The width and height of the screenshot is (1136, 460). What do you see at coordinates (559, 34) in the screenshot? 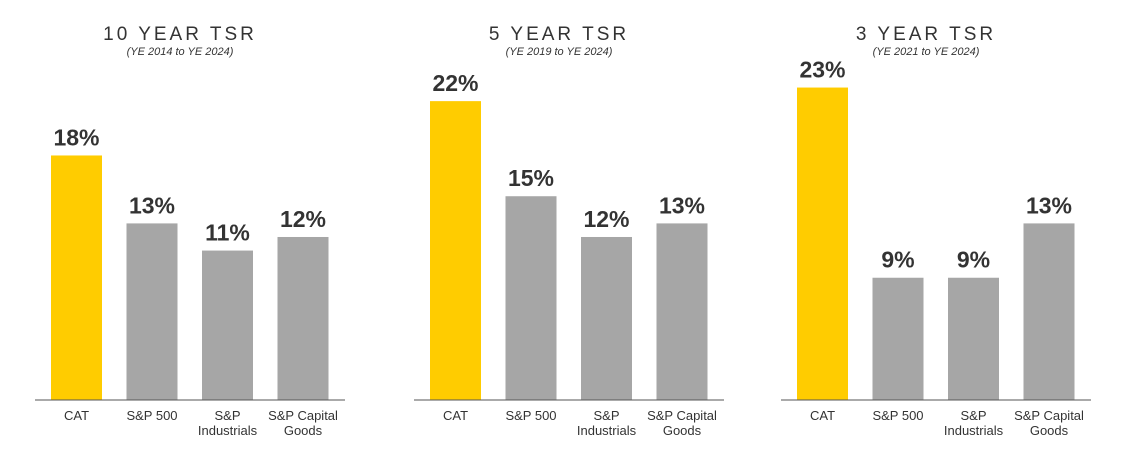
I see `chart-title: 5 YEAR TSR` at bounding box center [559, 34].